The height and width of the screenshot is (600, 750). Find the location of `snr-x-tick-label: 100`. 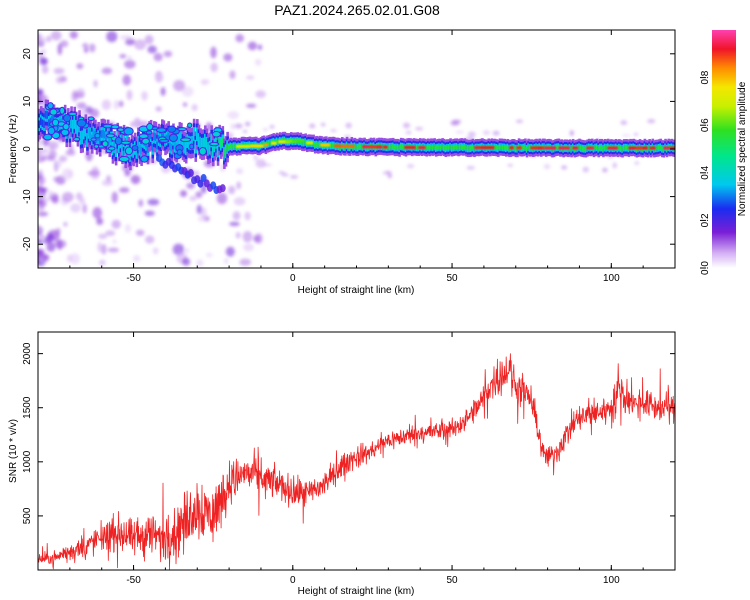

snr-x-tick-label: 100 is located at coordinates (611, 580).